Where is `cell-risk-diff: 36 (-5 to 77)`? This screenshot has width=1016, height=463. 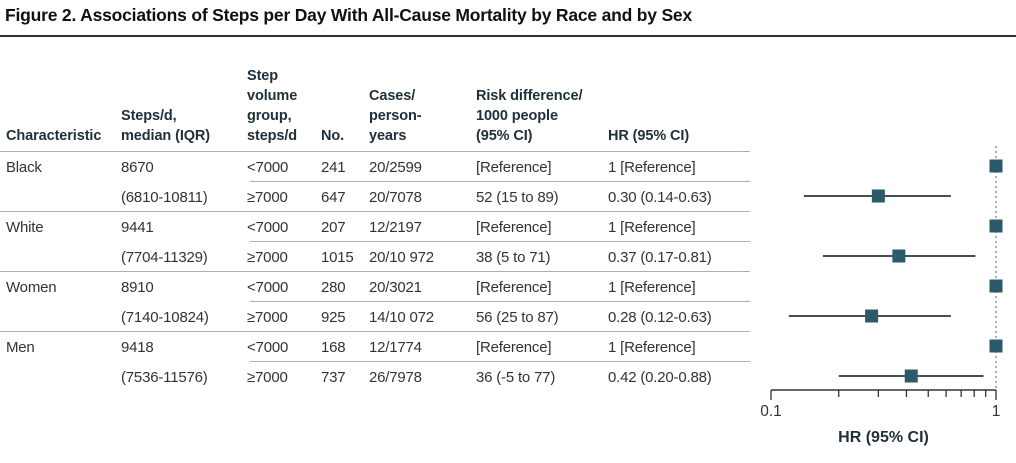
cell-risk-diff: 36 (-5 to 77) is located at coordinates (516, 377).